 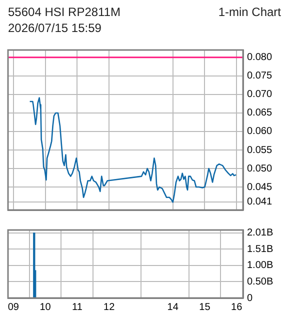 What do you see at coordinates (260, 249) in the screenshot?
I see `y-tick-label: 1.51B` at bounding box center [260, 249].